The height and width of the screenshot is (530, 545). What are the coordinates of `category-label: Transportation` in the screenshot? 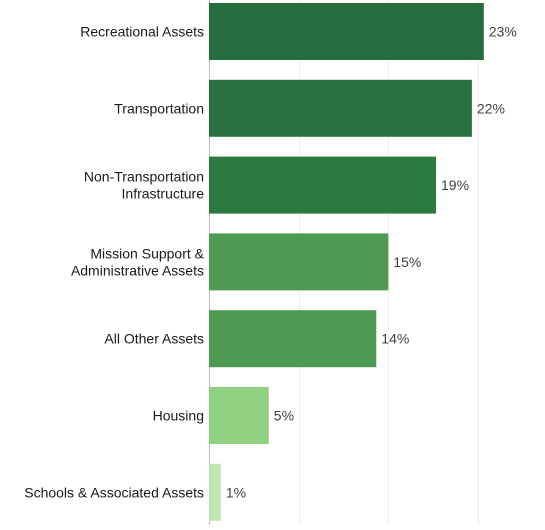 It's located at (159, 108).